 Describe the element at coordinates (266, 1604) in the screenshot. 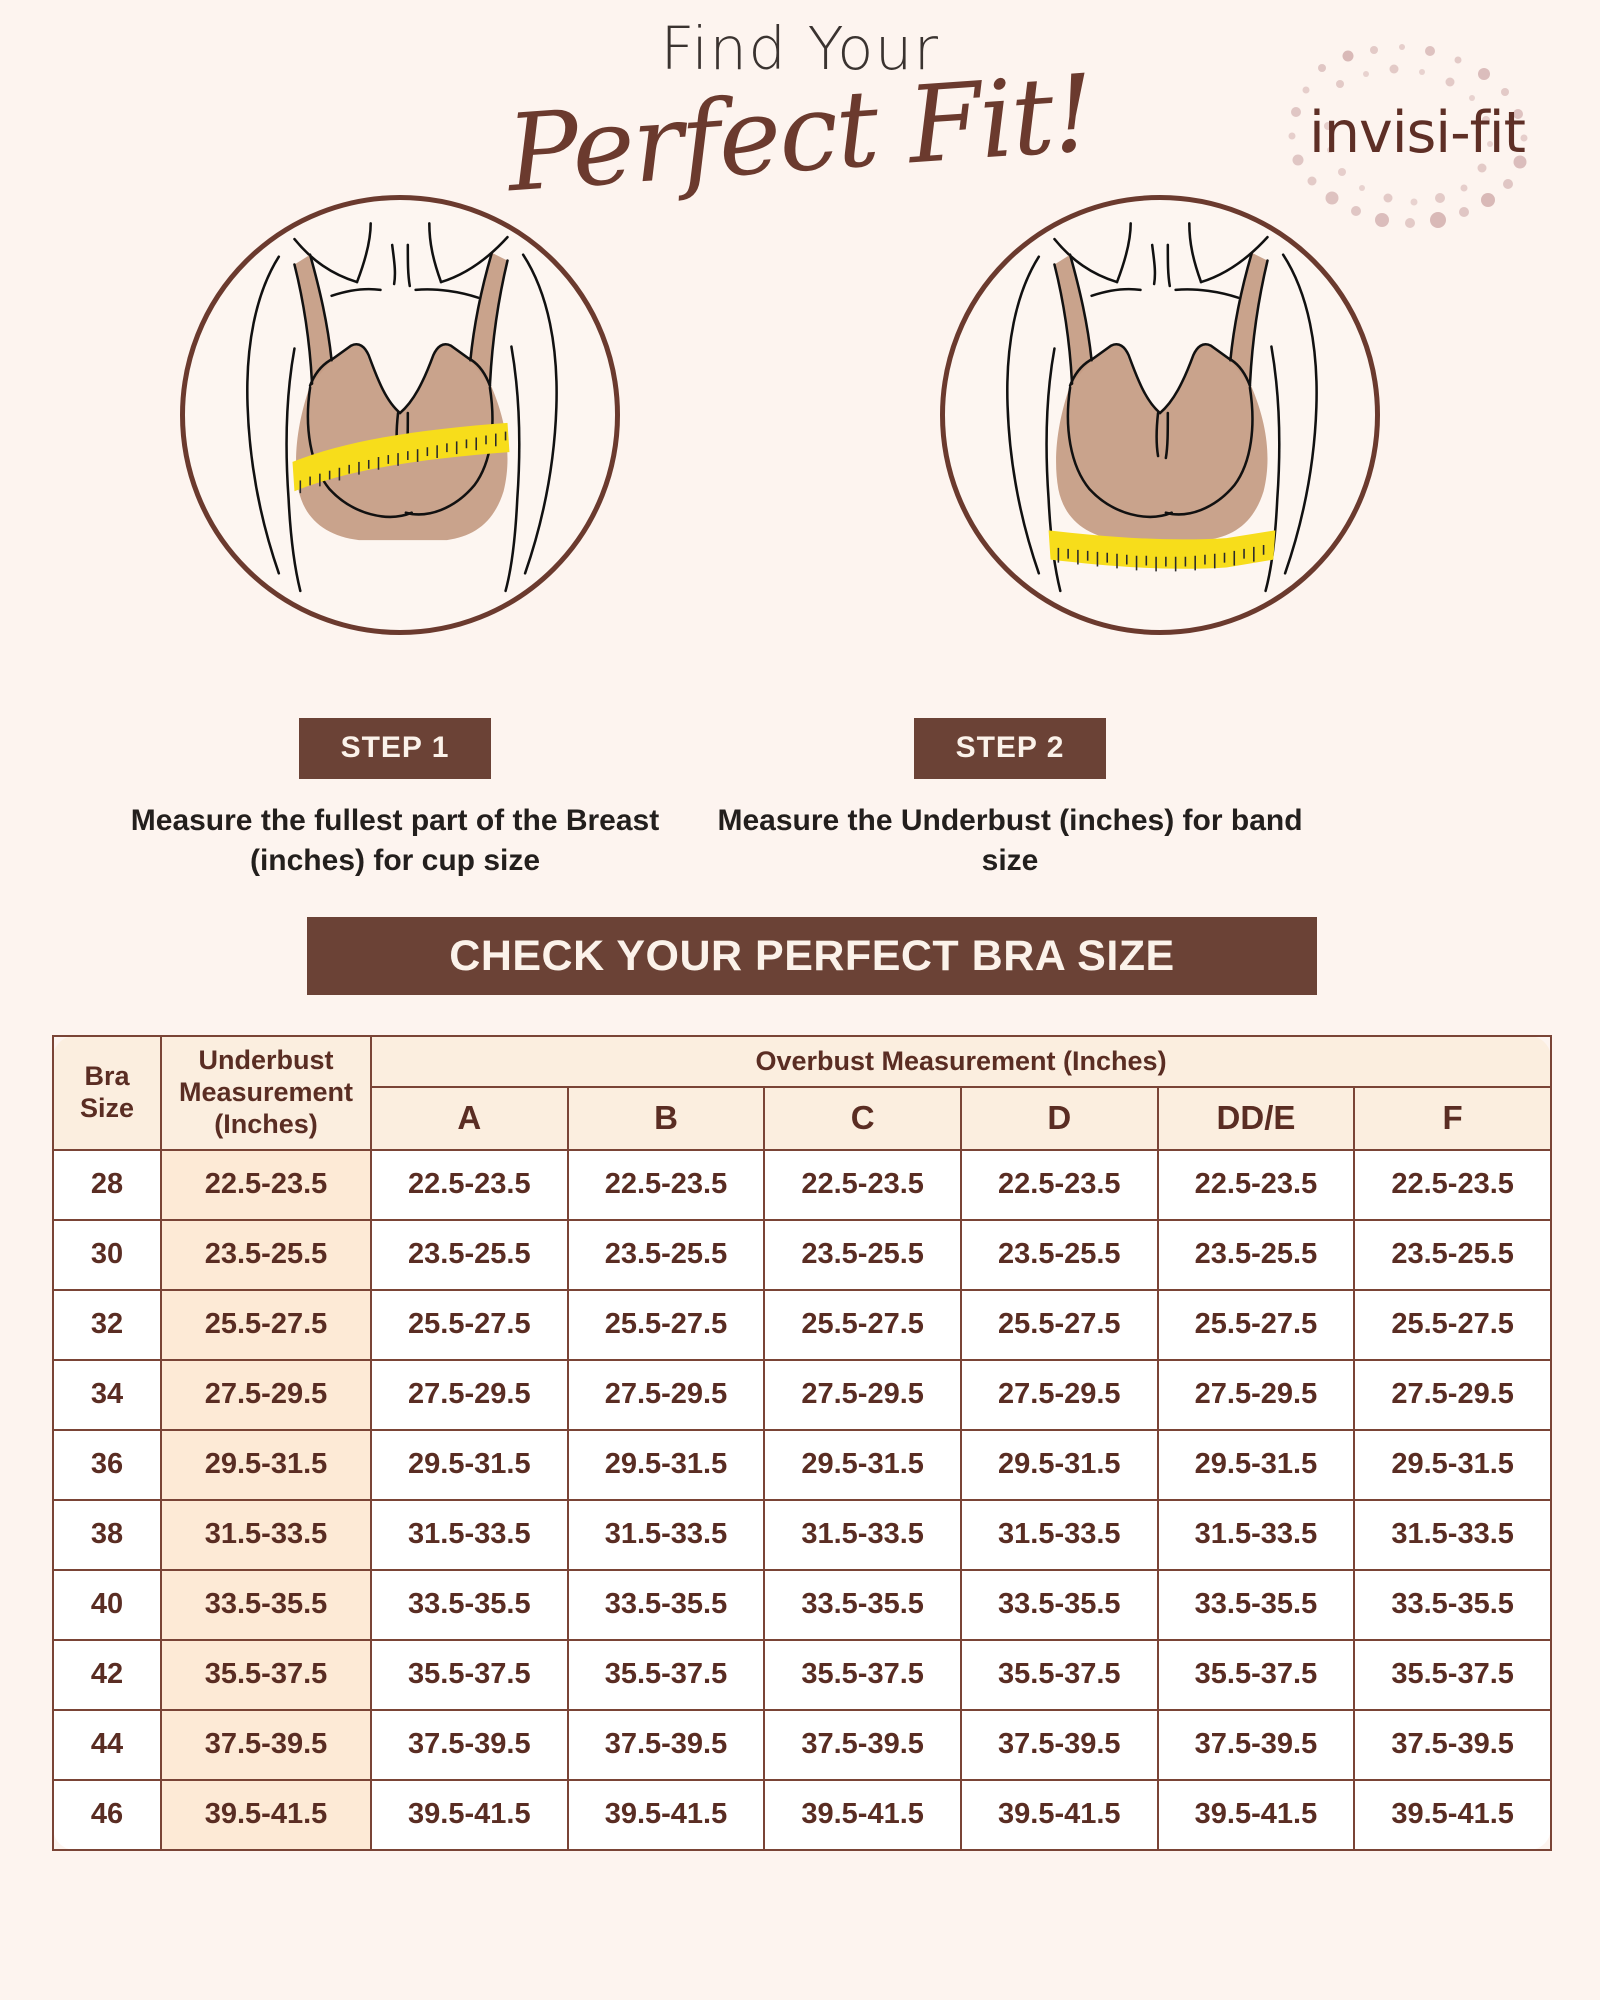

I see `cell-underbust: 33.5-35.5` at that location.